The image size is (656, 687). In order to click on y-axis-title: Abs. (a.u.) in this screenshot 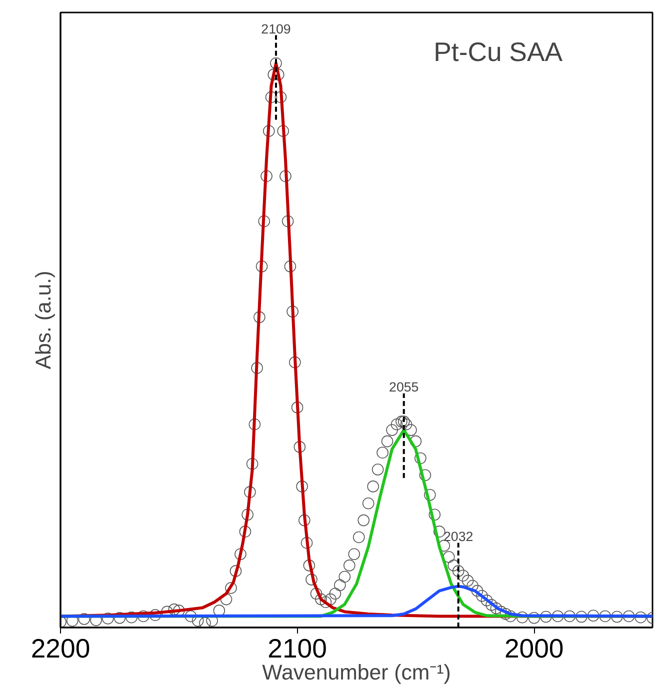, I will do `click(44, 320)`.